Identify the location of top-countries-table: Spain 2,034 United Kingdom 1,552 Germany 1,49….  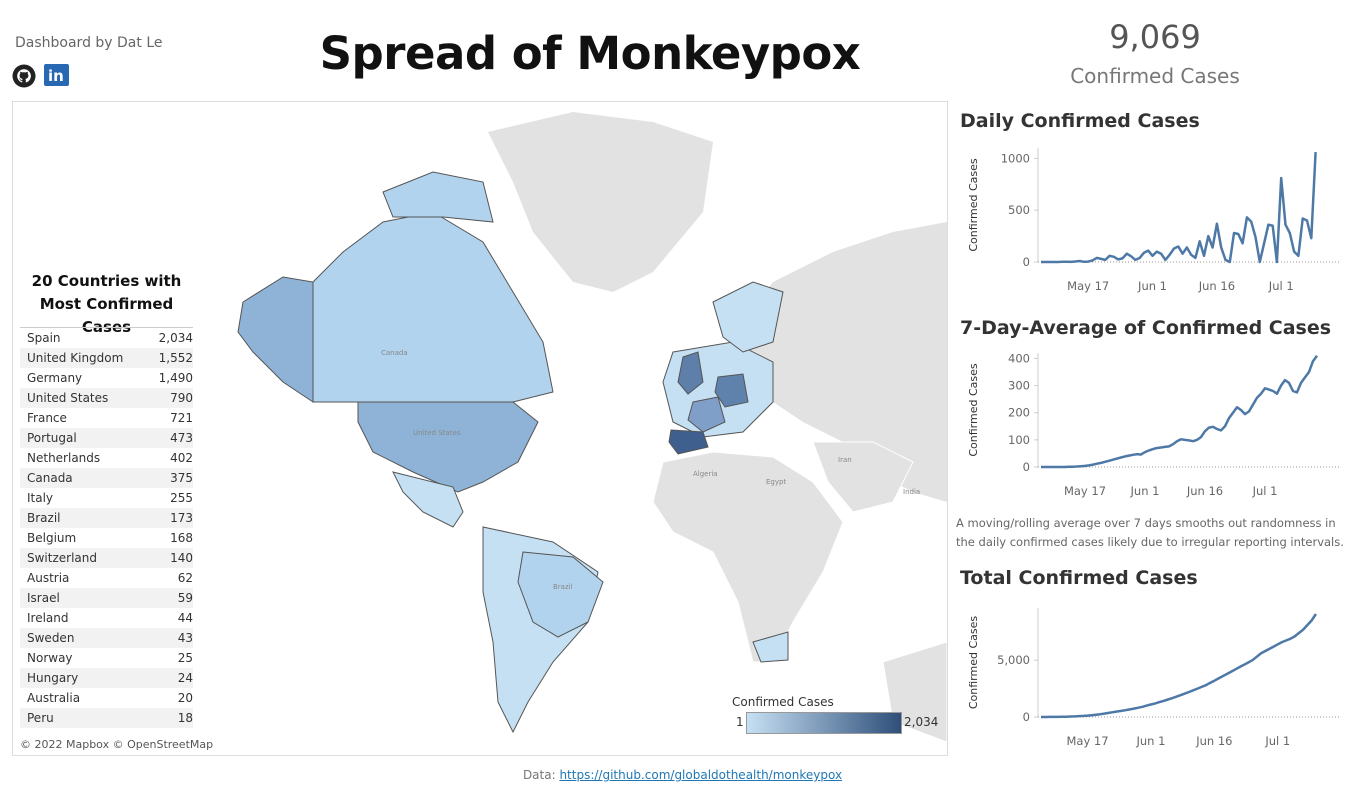
(106, 527).